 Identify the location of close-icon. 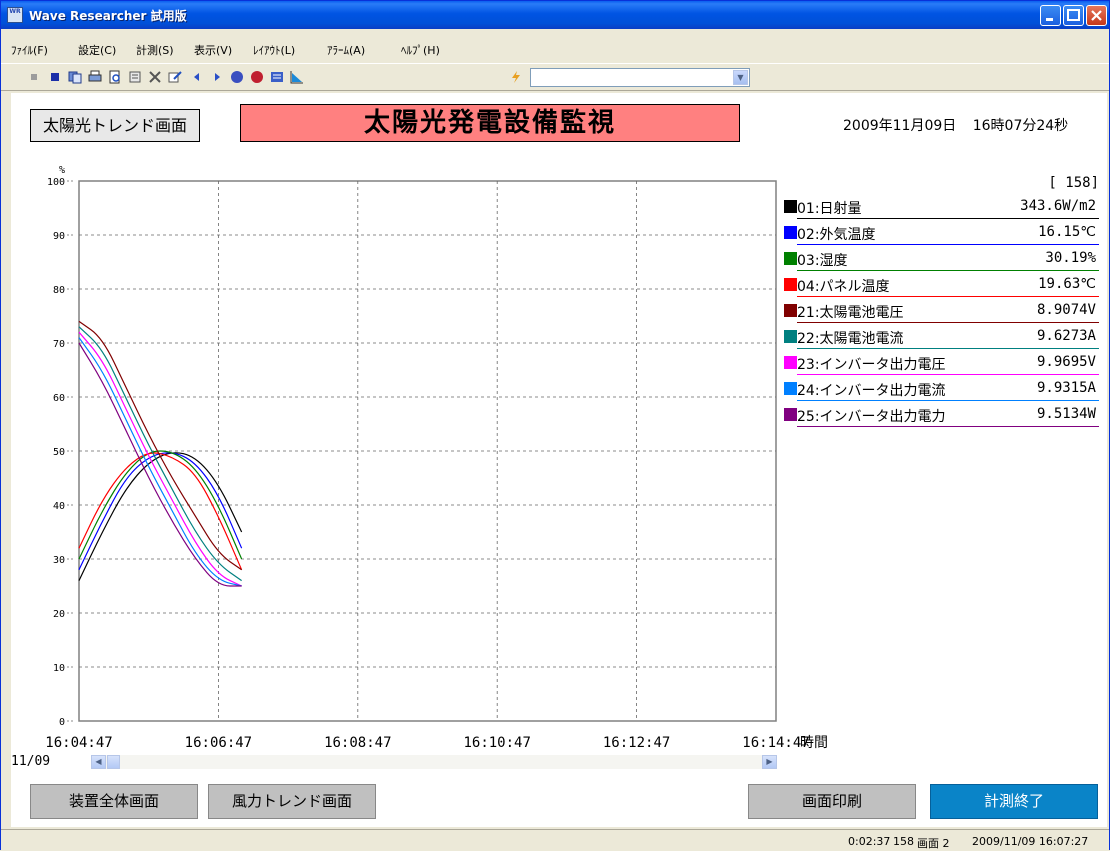
(1096, 15).